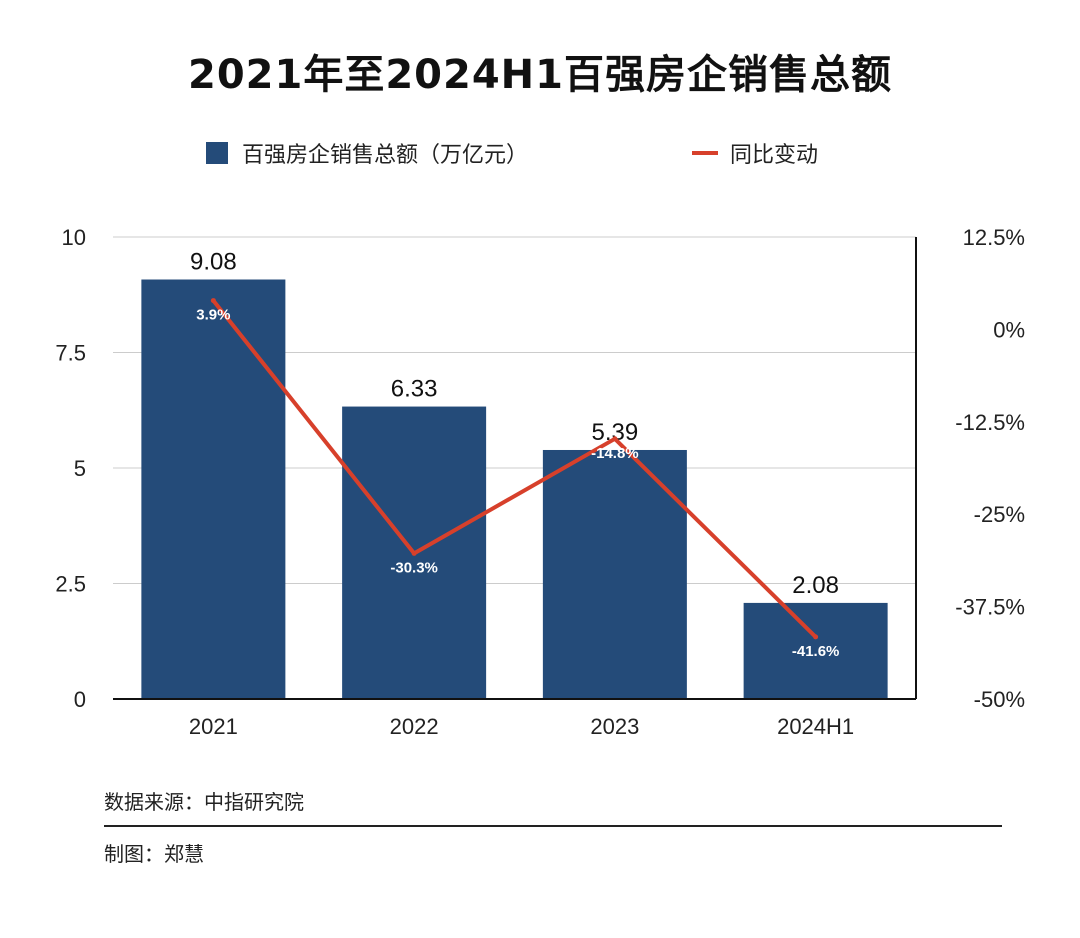  Describe the element at coordinates (999, 514) in the screenshot. I see `right-tick-label: -25%` at that location.